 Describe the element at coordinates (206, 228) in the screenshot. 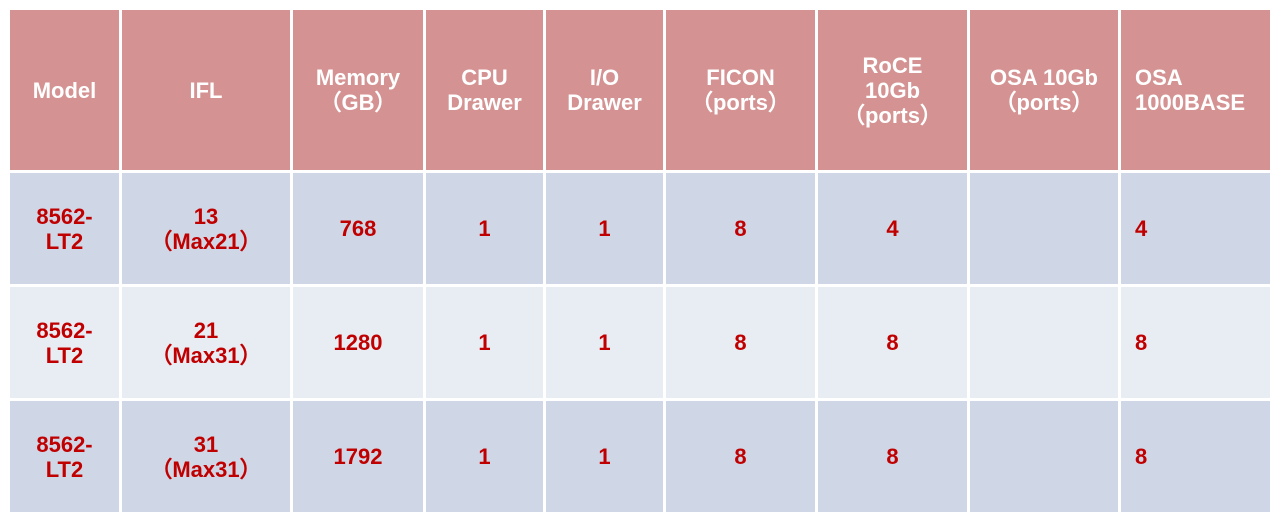

I see `cell-ifl: 13 （Max21）` at that location.